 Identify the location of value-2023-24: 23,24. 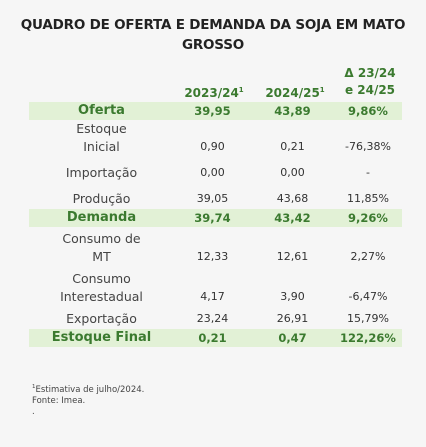
(212, 318).